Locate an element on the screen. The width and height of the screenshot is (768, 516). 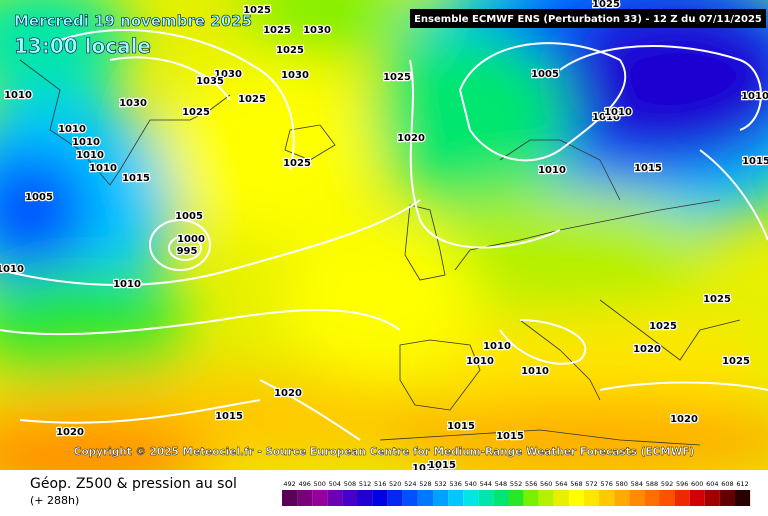
isobar-label: 1000 is located at coordinates (191, 239).